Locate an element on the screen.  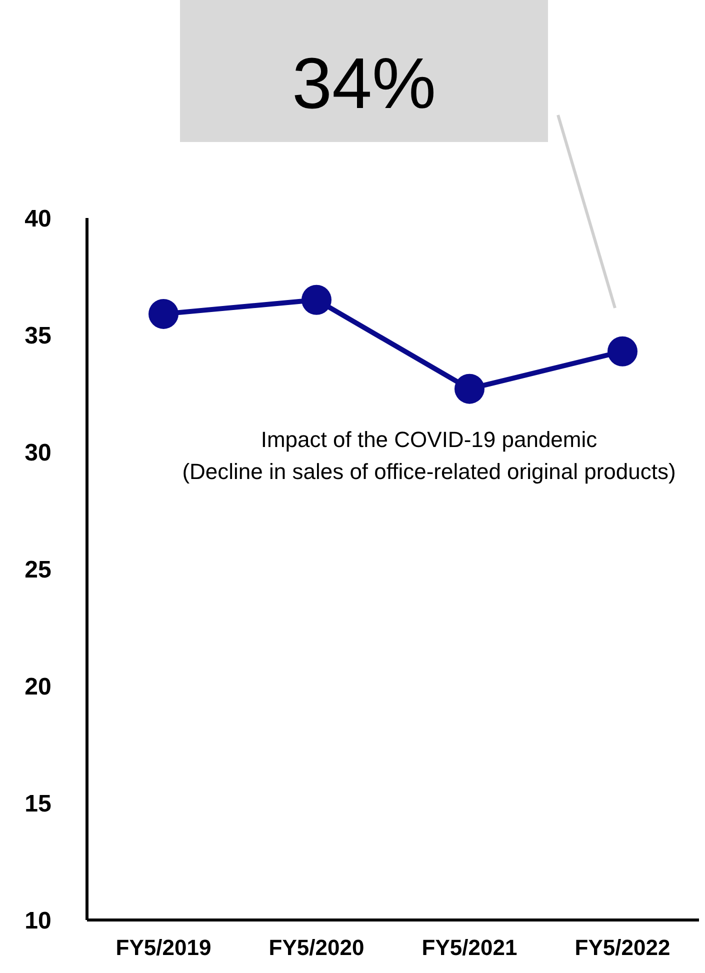
y-tick-label: 30 is located at coordinates (38, 452).